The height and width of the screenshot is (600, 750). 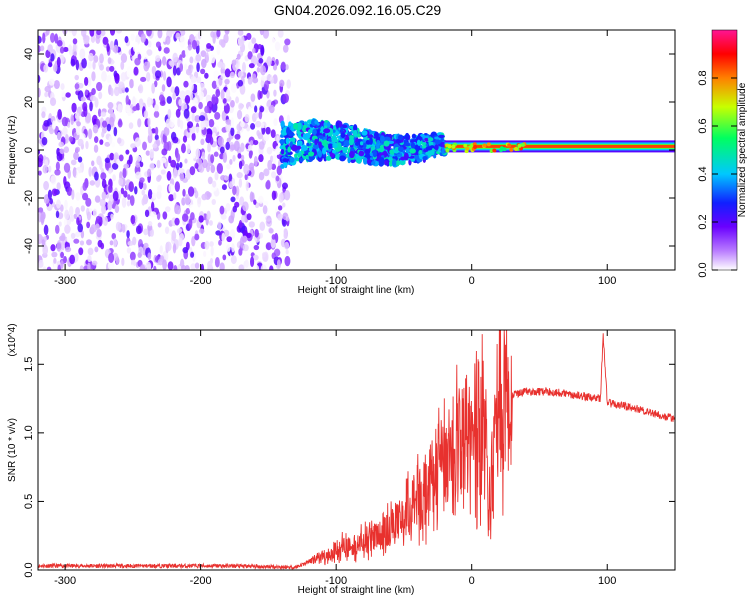 I want to click on snr-y-tick-label: 0.5, so click(x=29, y=501).